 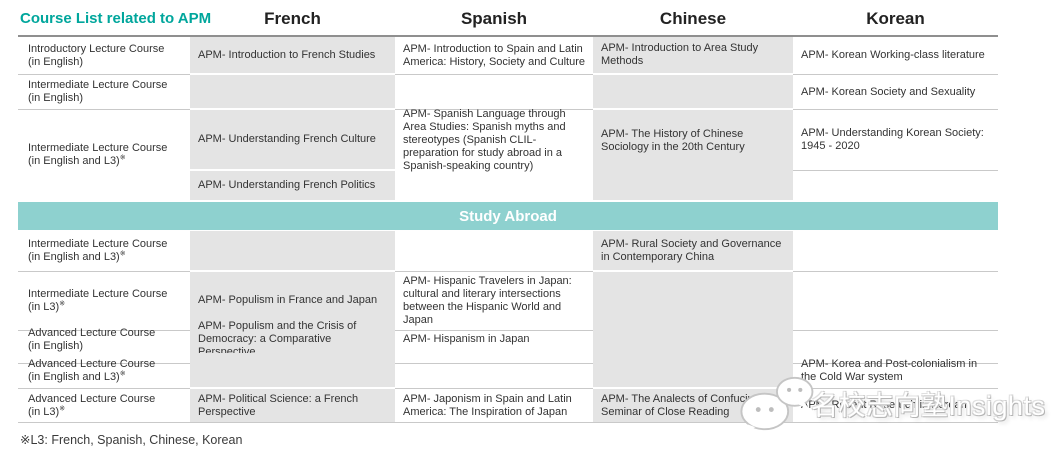 I want to click on row-label: Introductory Lecture Course (in English), so click(x=104, y=56).